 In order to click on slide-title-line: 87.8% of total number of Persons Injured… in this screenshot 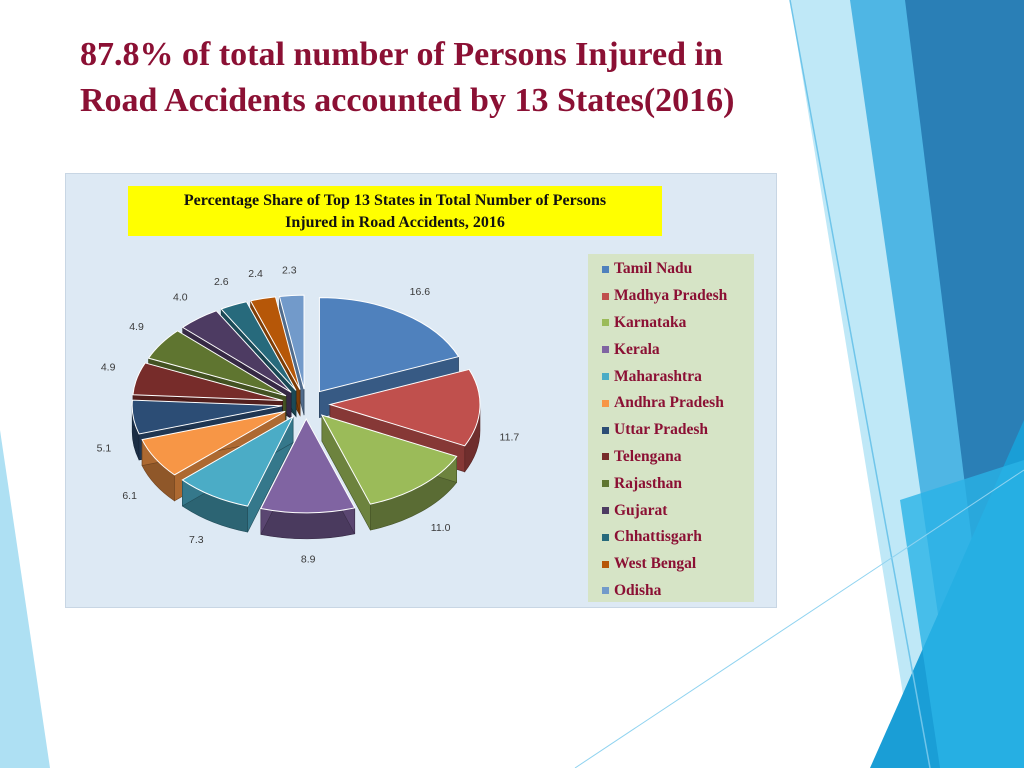, I will do `click(401, 54)`.